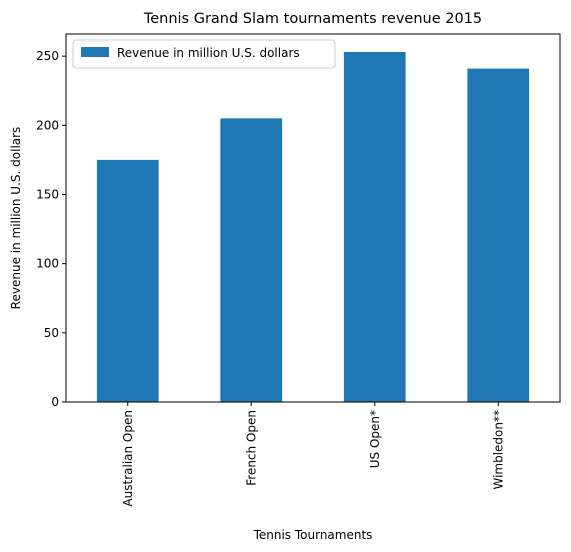 This screenshot has width=571, height=552. I want to click on y-tick-label: 50, so click(51, 333).